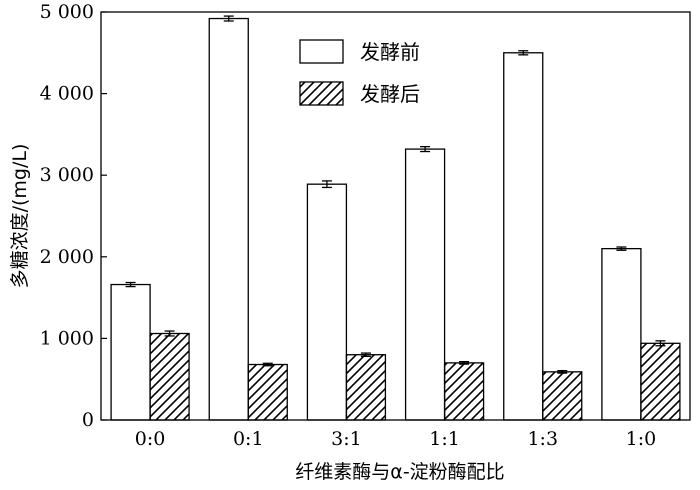 This screenshot has height=490, width=700. I want to click on x-tick-label-4: 1:3, so click(542, 439).